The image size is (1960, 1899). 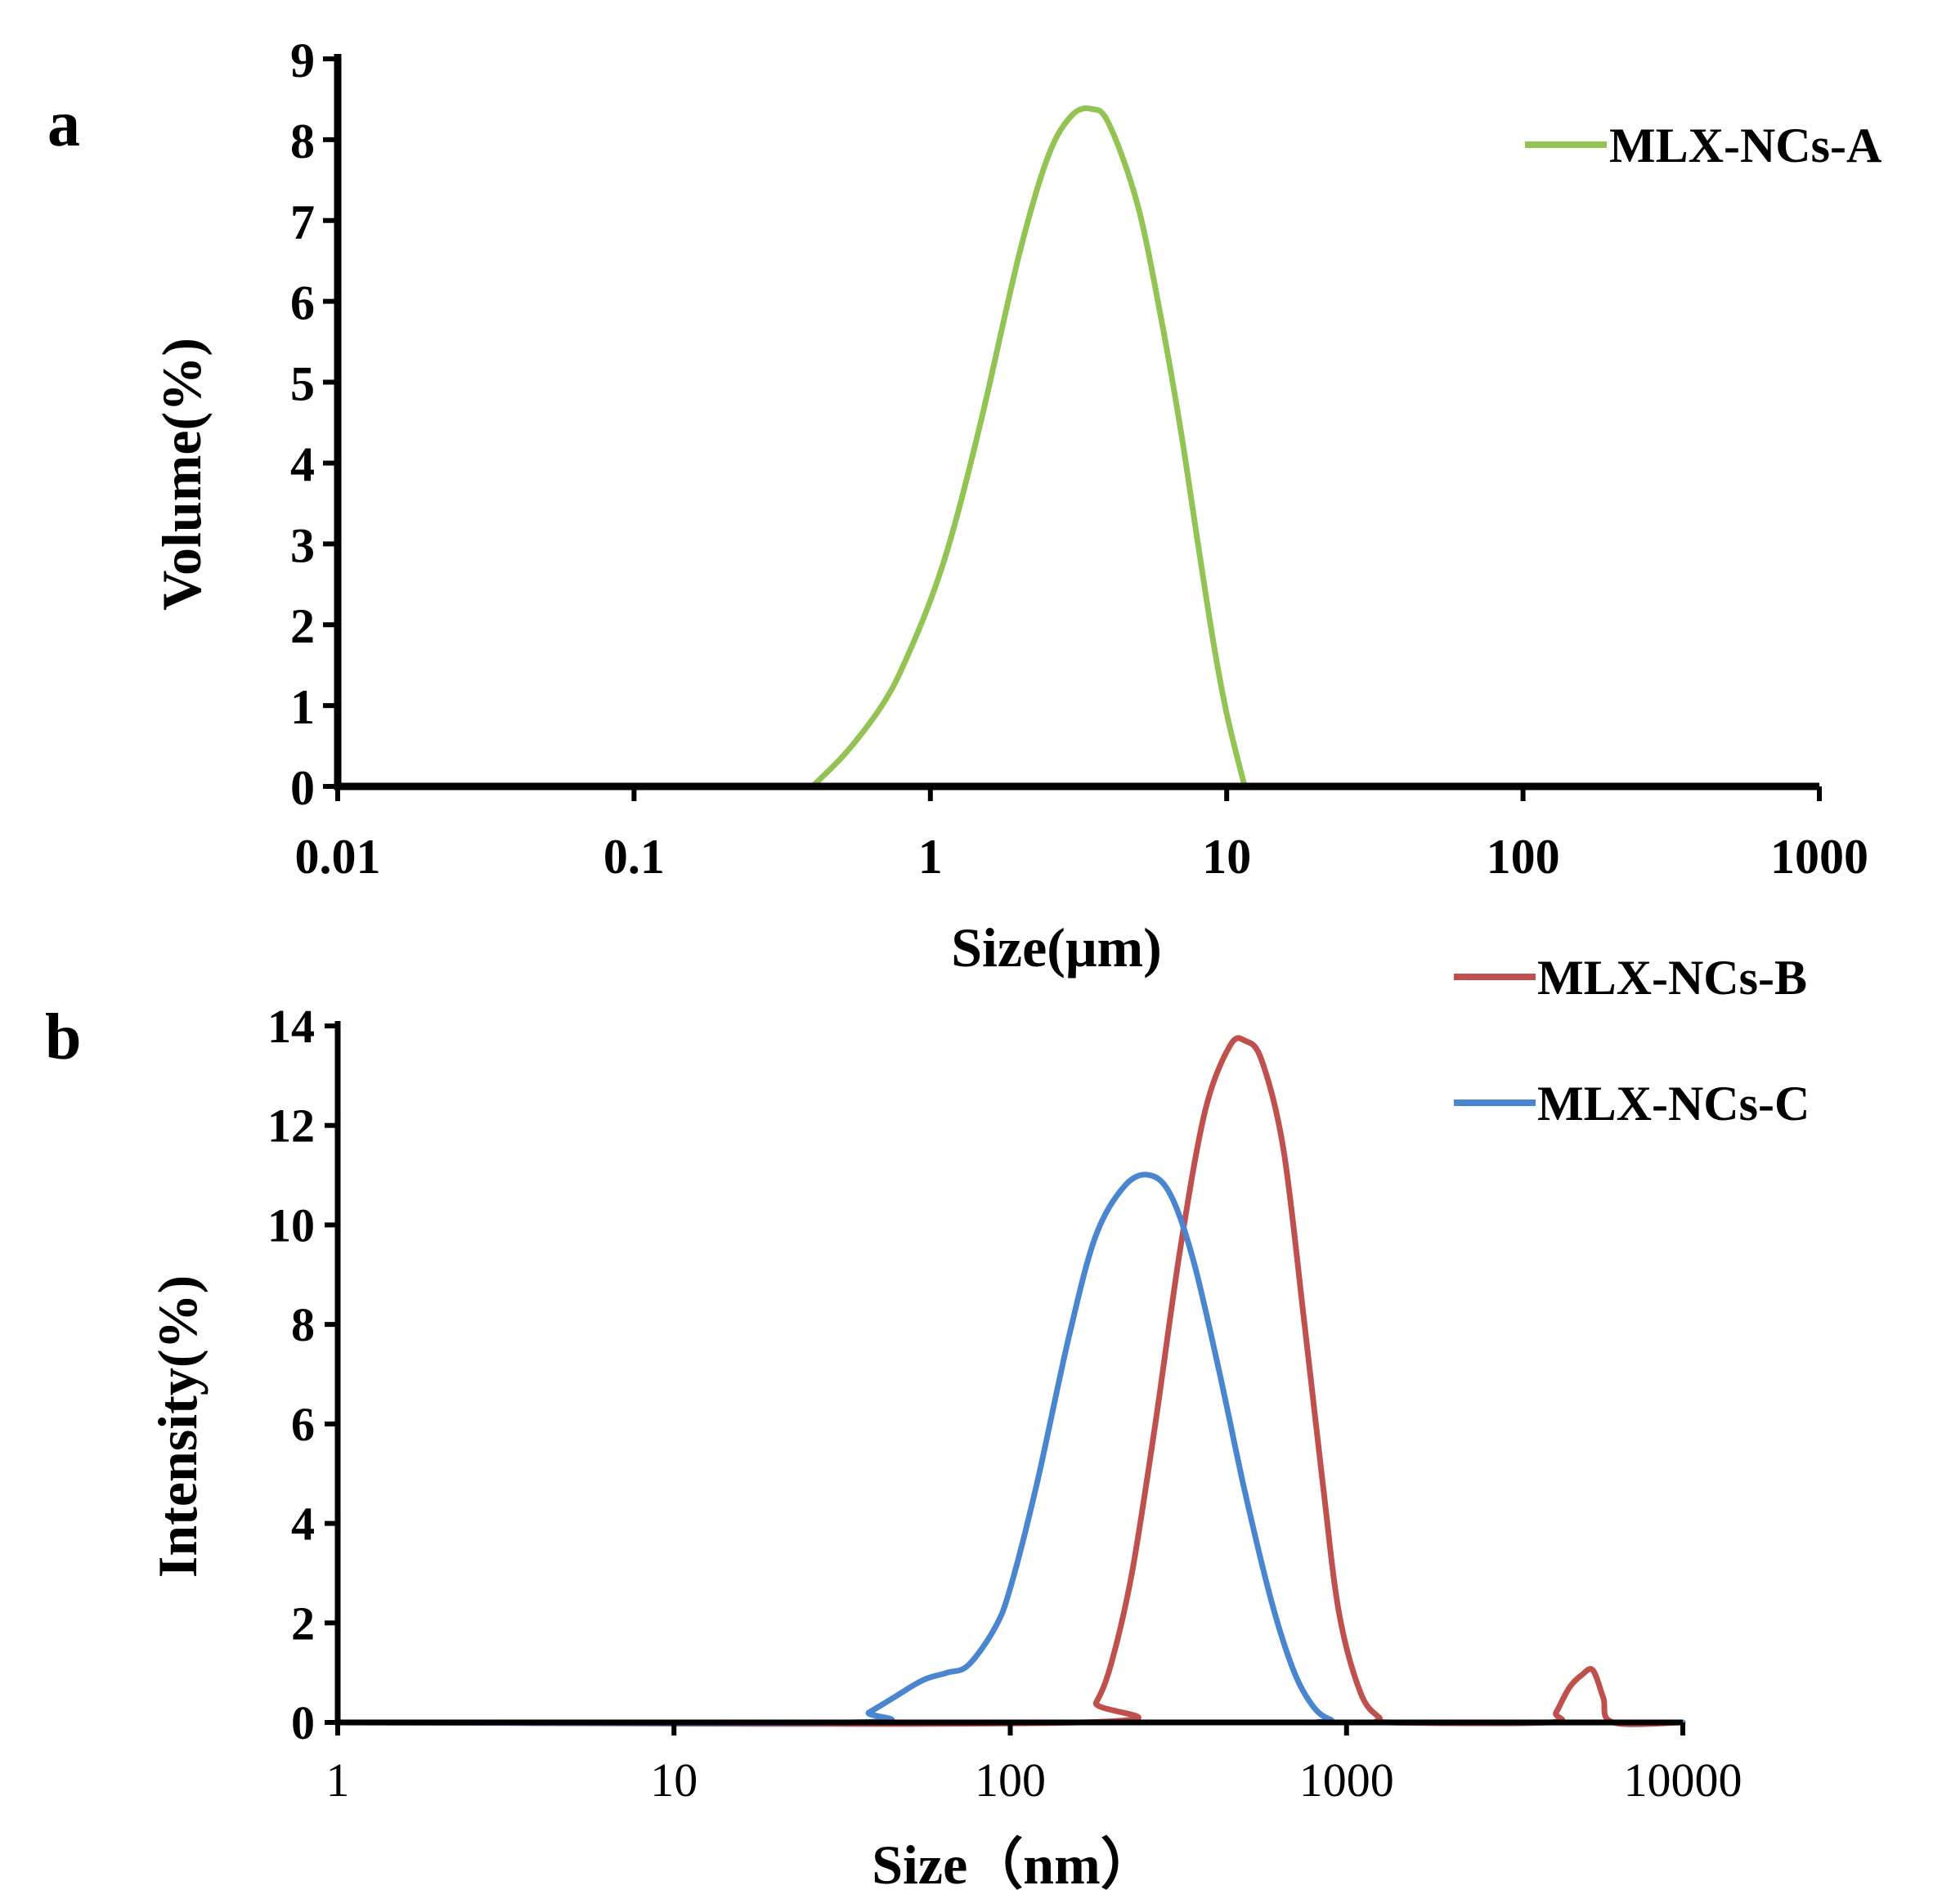 I want to click on panel-b-x-tick-label: 1000, so click(x=1347, y=1780).